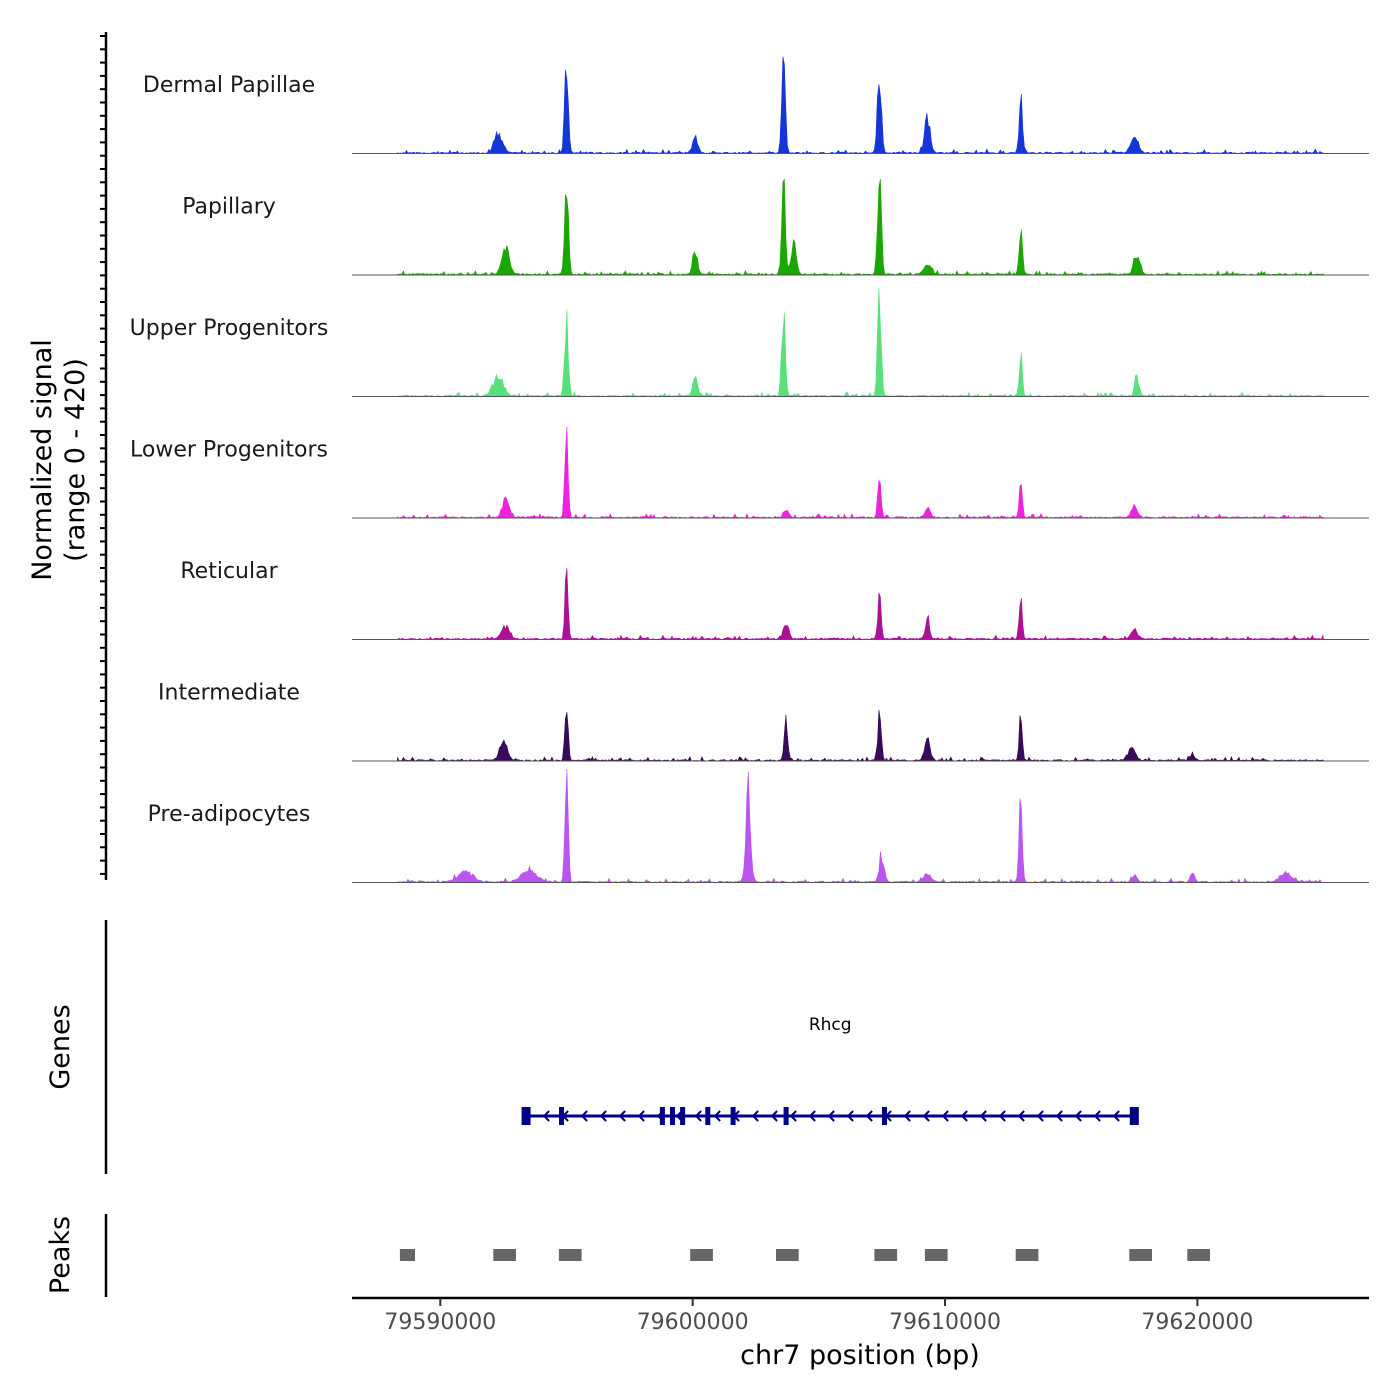  I want to click on track-dermal-papillae: Dermal Papillae, so click(756, 105).